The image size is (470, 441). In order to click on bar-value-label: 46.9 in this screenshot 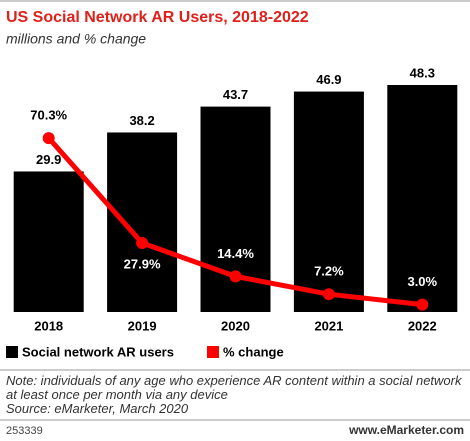, I will do `click(328, 79)`.